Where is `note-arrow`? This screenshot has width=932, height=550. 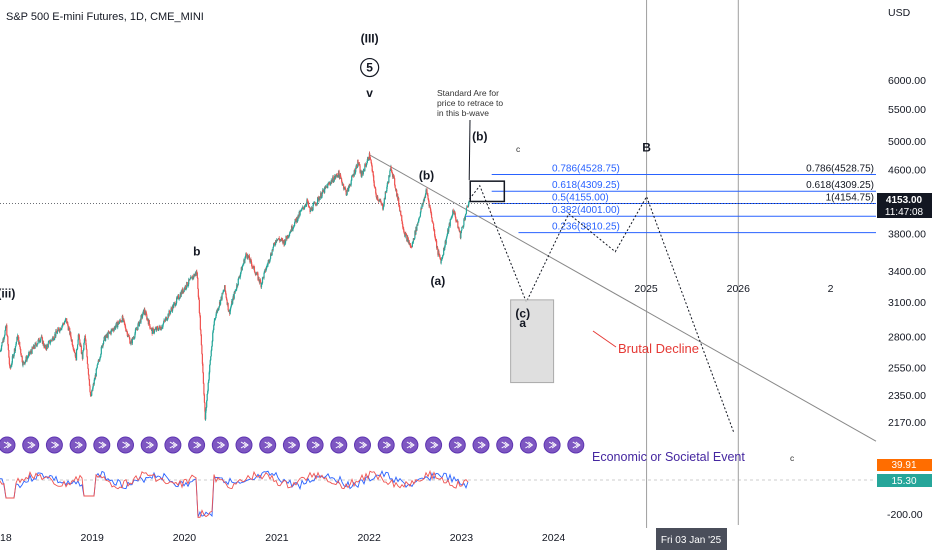 note-arrow is located at coordinates (469, 150).